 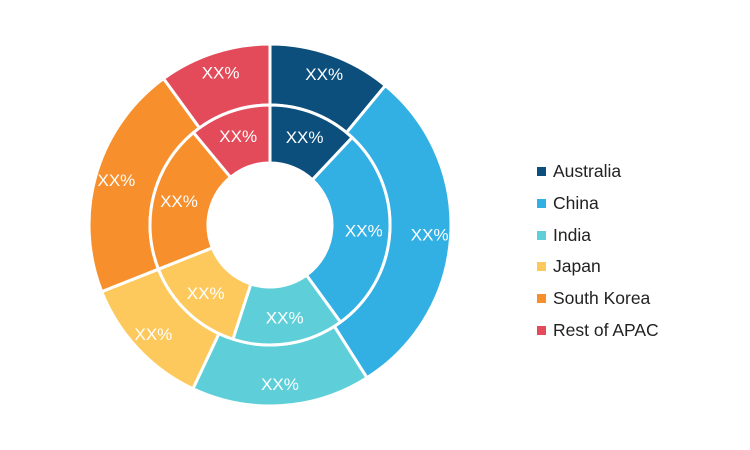 What do you see at coordinates (154, 334) in the screenshot?
I see `outer-slice-label-japan: XX%` at bounding box center [154, 334].